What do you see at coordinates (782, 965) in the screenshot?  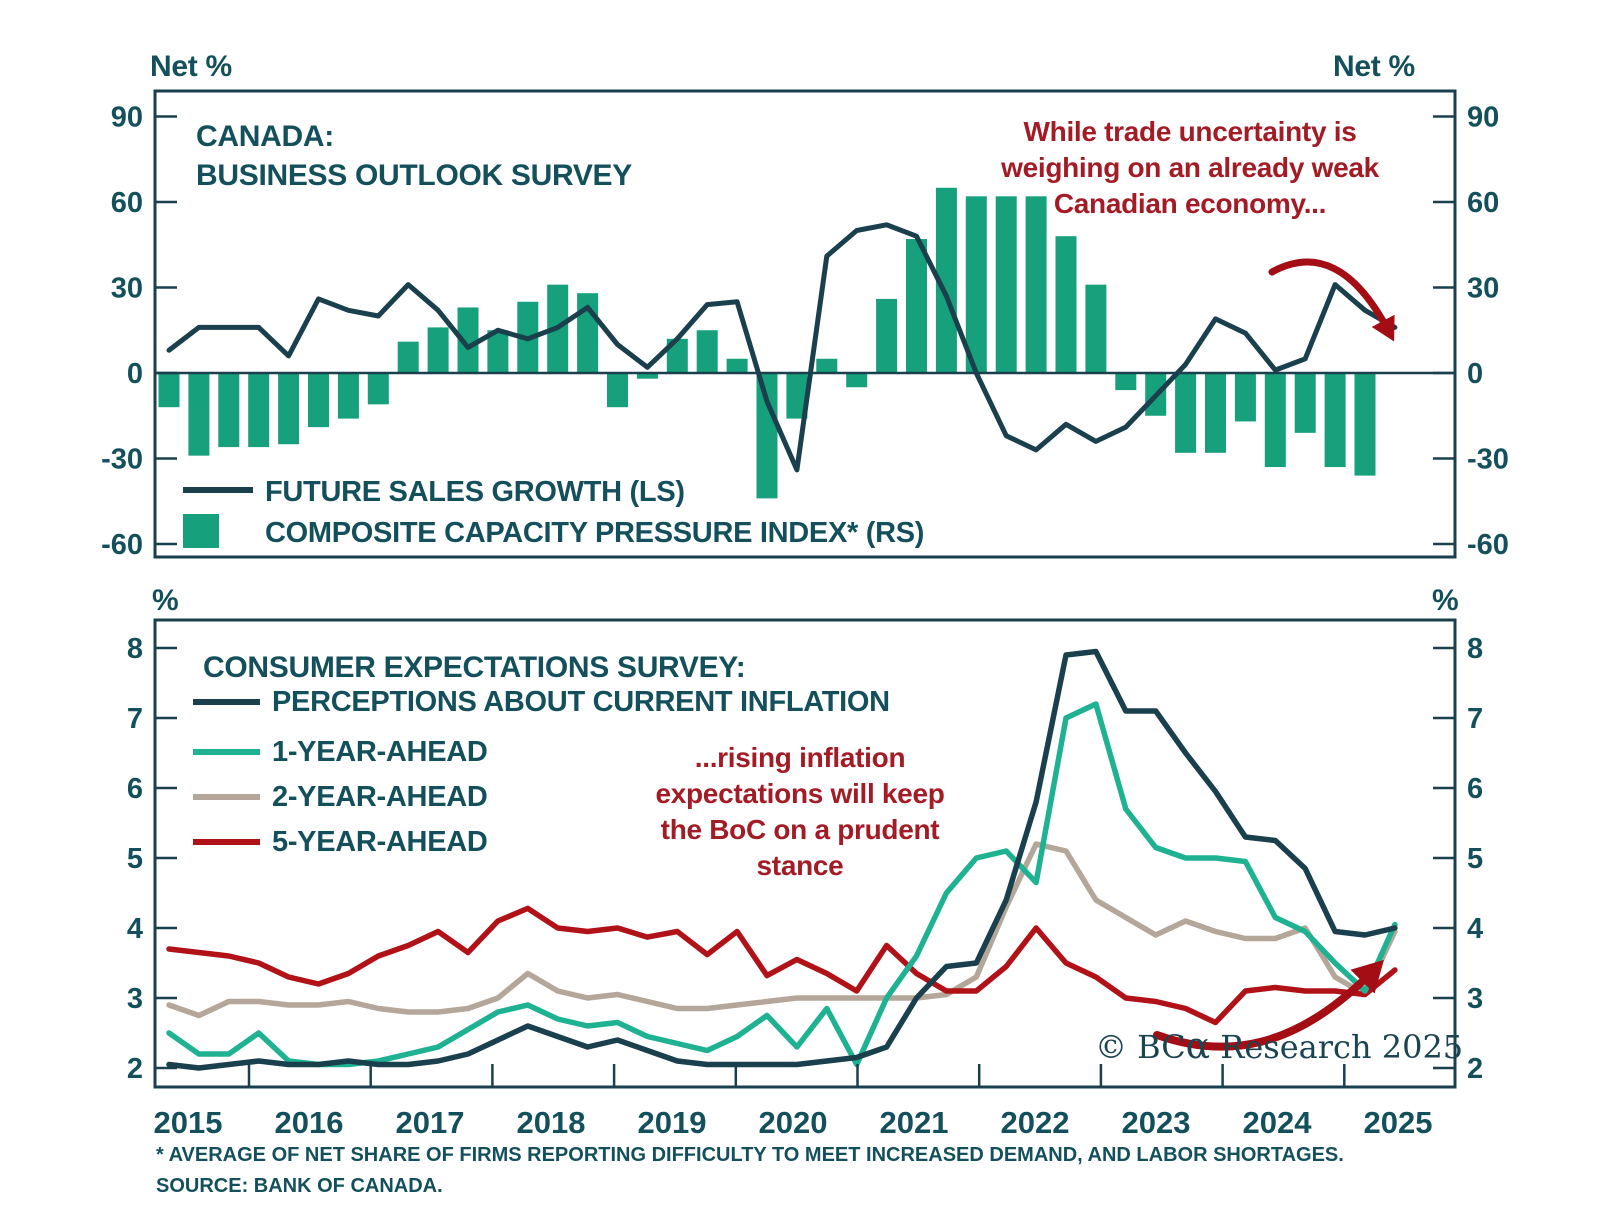 I see `series-line-5-year-ahead` at bounding box center [782, 965].